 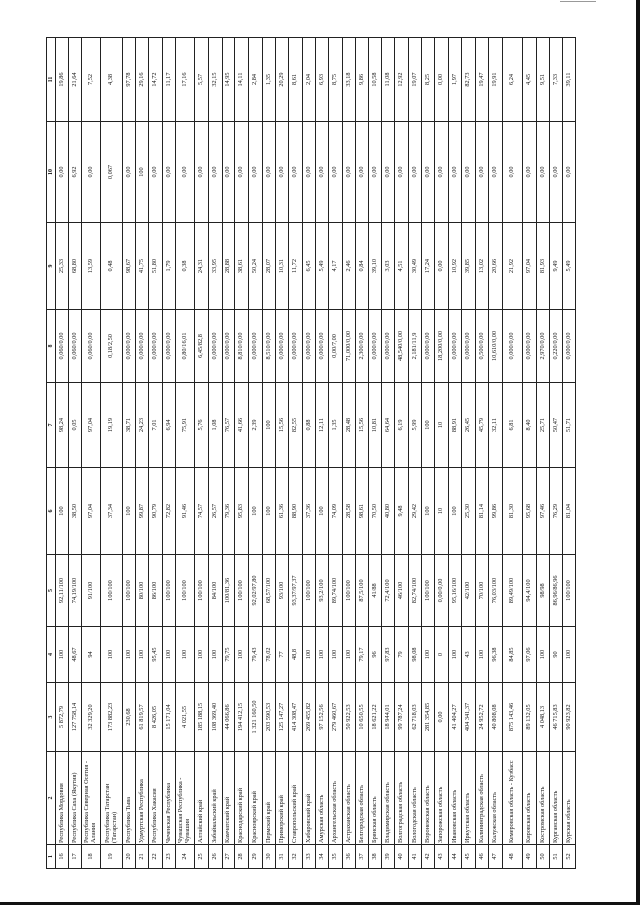 I want to click on value-cell-col-4: 97,83, so click(x=388, y=654).